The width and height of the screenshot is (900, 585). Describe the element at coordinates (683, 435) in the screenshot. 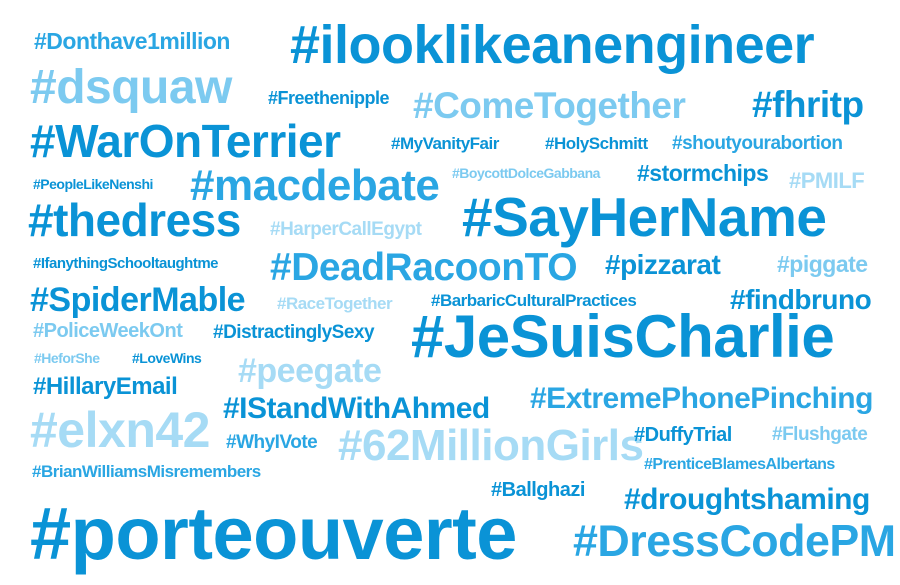

I see `hashtag-duffytrial: #DuffyTrial` at that location.